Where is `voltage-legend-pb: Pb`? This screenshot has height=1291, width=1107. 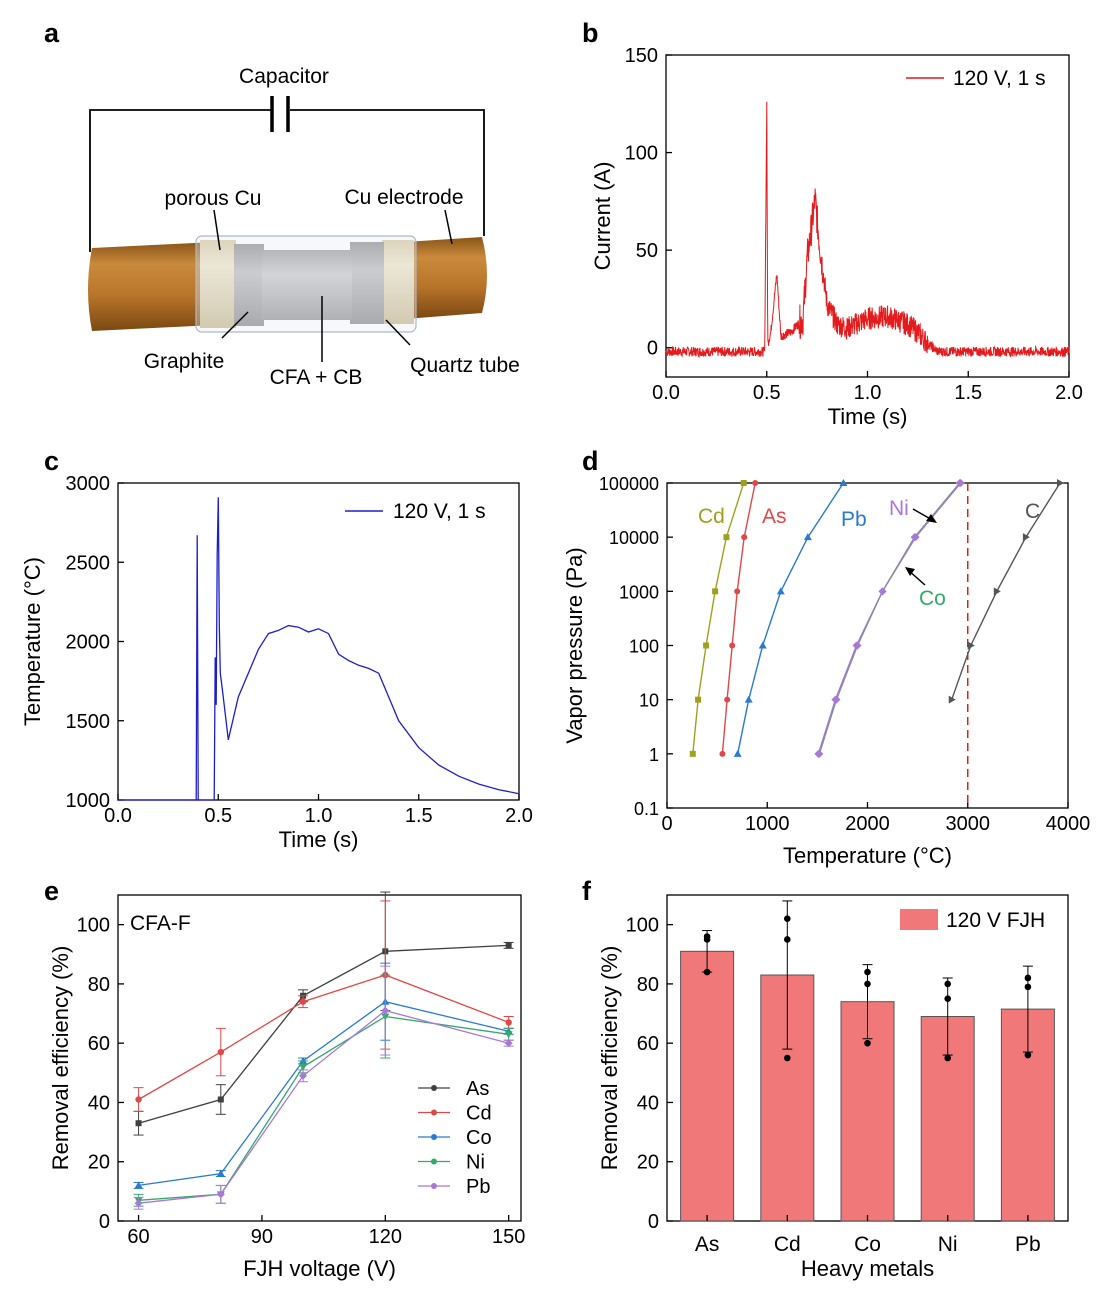 voltage-legend-pb: Pb is located at coordinates (478, 1187).